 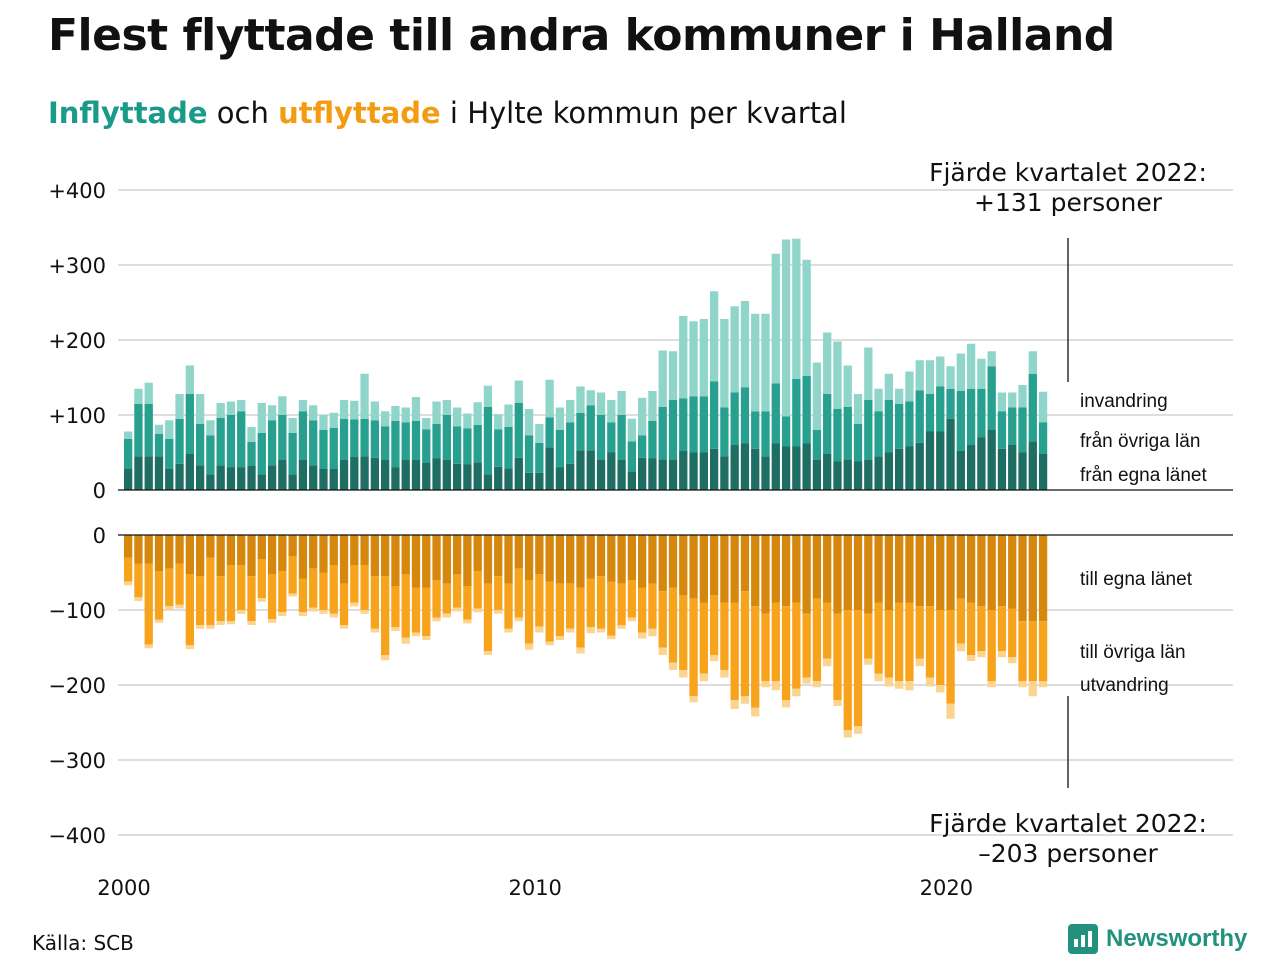 What do you see at coordinates (1136, 579) in the screenshot?
I see `series-label-bottom: till egna länet` at bounding box center [1136, 579].